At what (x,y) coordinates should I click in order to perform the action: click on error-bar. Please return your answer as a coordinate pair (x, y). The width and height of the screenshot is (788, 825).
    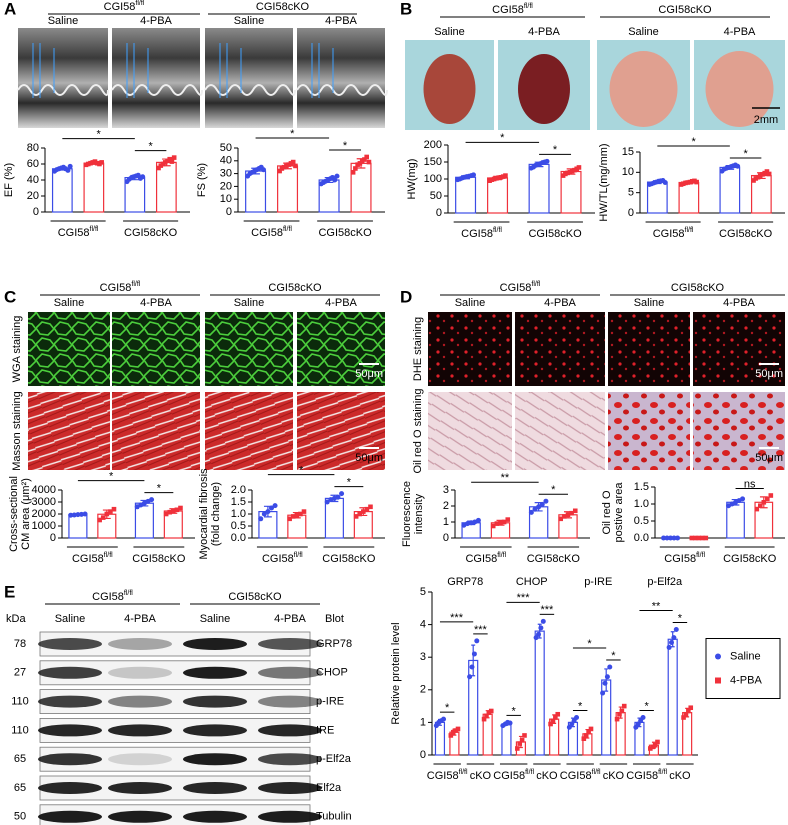
    Looking at the image, I should click on (606, 680).